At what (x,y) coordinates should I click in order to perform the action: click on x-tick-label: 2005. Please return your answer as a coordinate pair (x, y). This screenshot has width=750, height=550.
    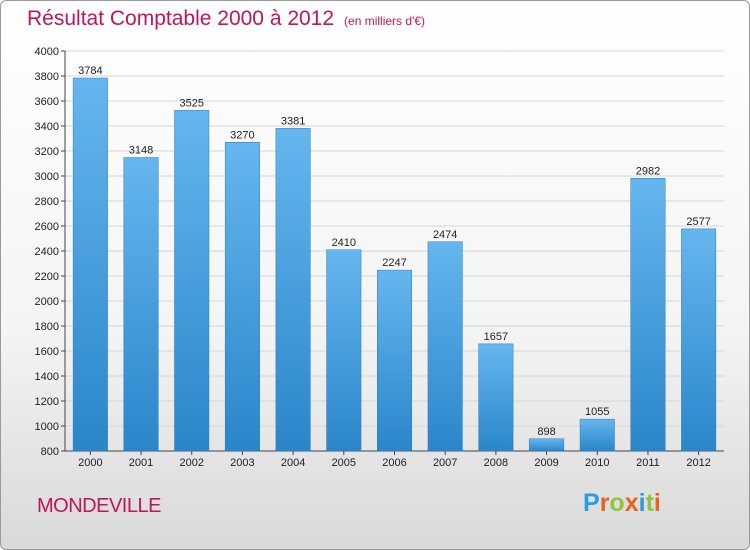
    Looking at the image, I should click on (344, 463).